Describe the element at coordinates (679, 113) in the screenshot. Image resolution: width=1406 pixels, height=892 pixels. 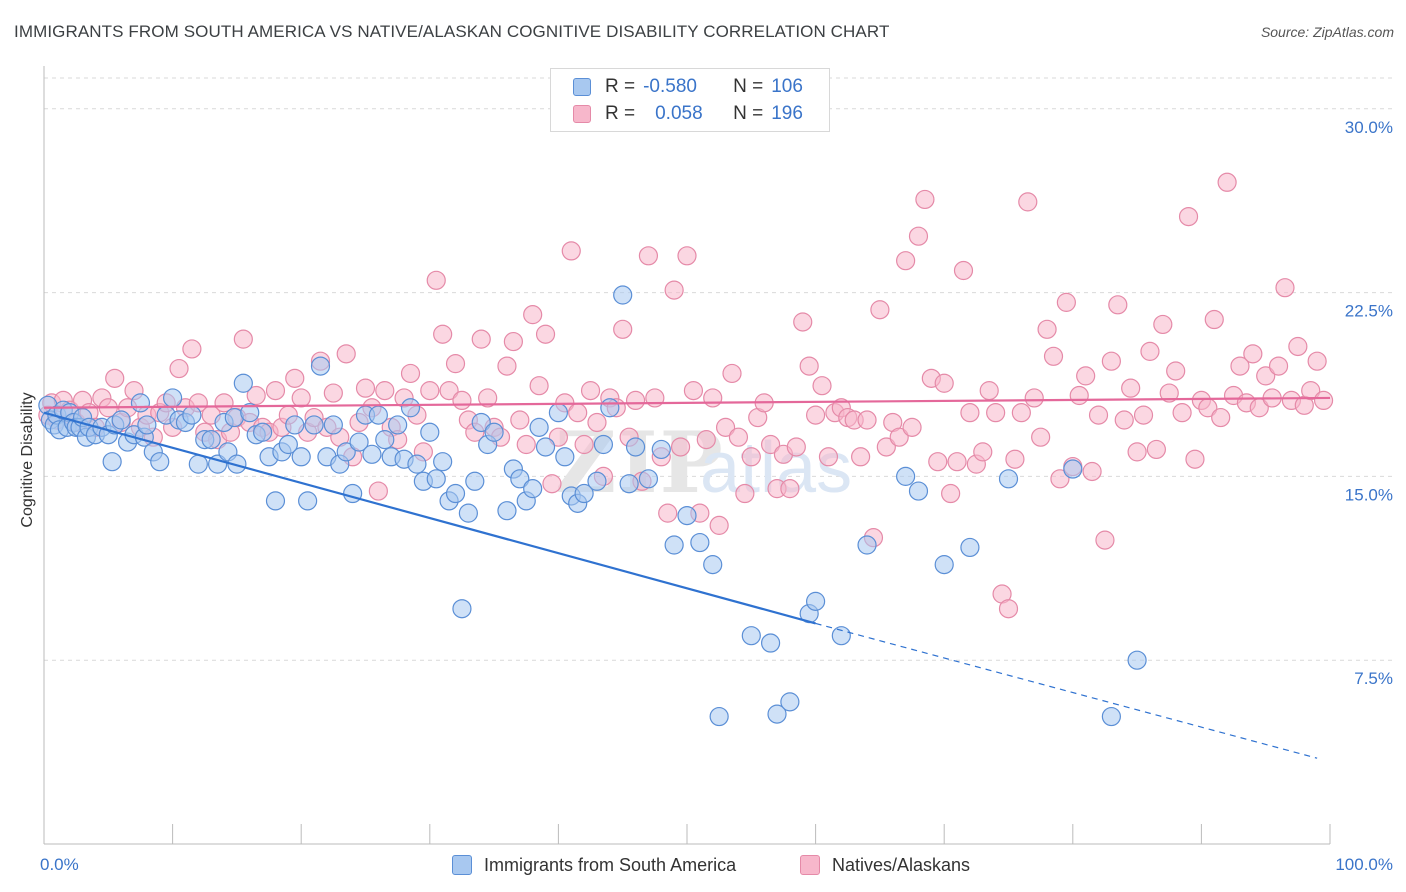
I see `legend-r-value: 0.058` at that location.